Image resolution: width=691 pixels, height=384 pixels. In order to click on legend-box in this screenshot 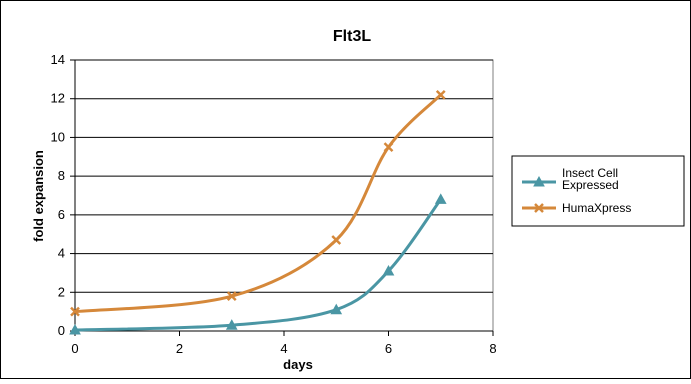, I will do `click(598, 191)`.